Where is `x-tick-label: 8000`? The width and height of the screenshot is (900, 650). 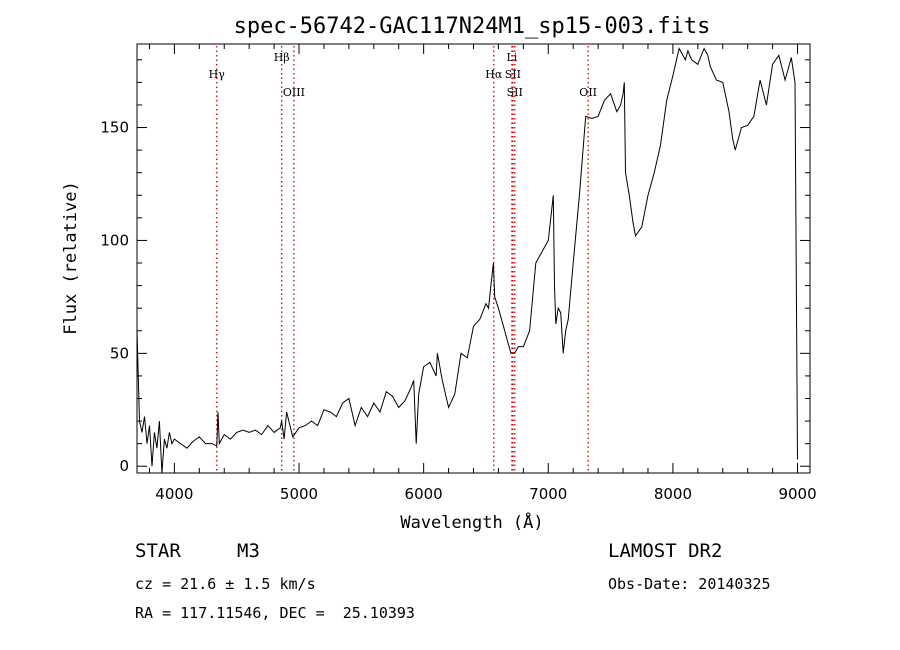
x-tick-label: 8000 is located at coordinates (673, 494).